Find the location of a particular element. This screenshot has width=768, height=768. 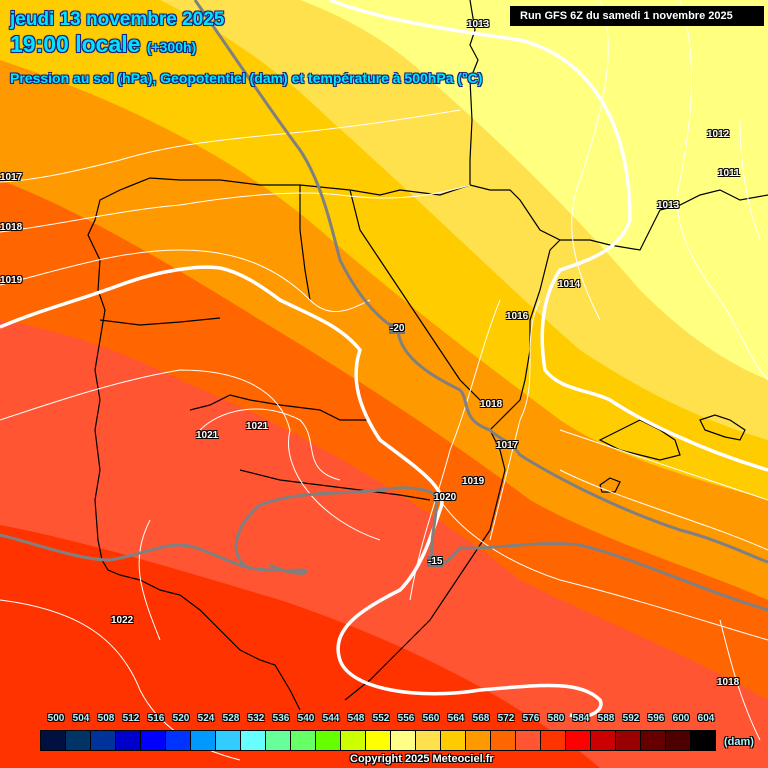

forecast-date: jeudi 13 novembre 2025 is located at coordinates (117, 19).